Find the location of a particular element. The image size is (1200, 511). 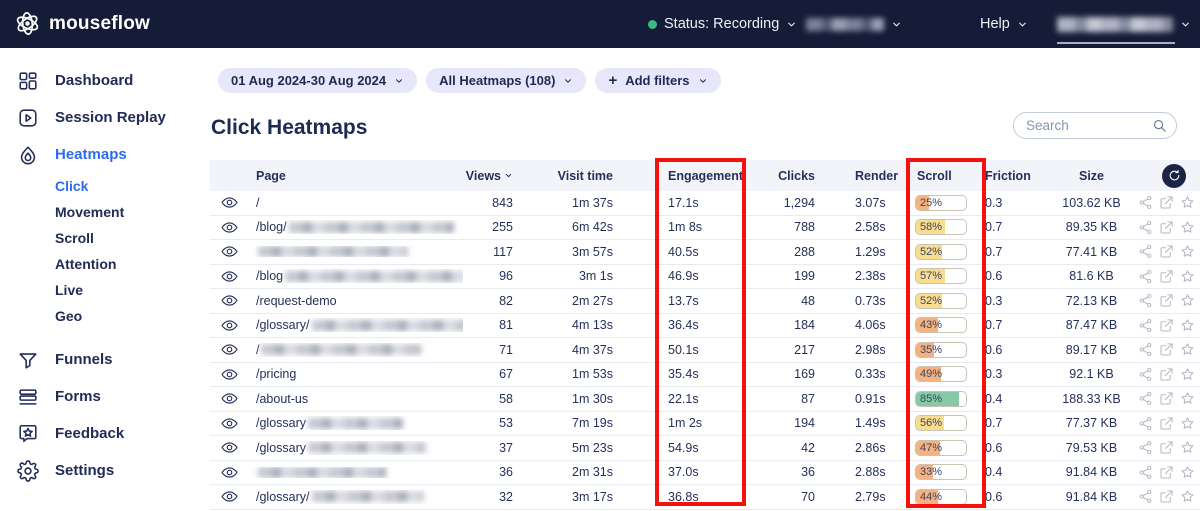

page-path-cell: /blog/ is located at coordinates (355, 227).